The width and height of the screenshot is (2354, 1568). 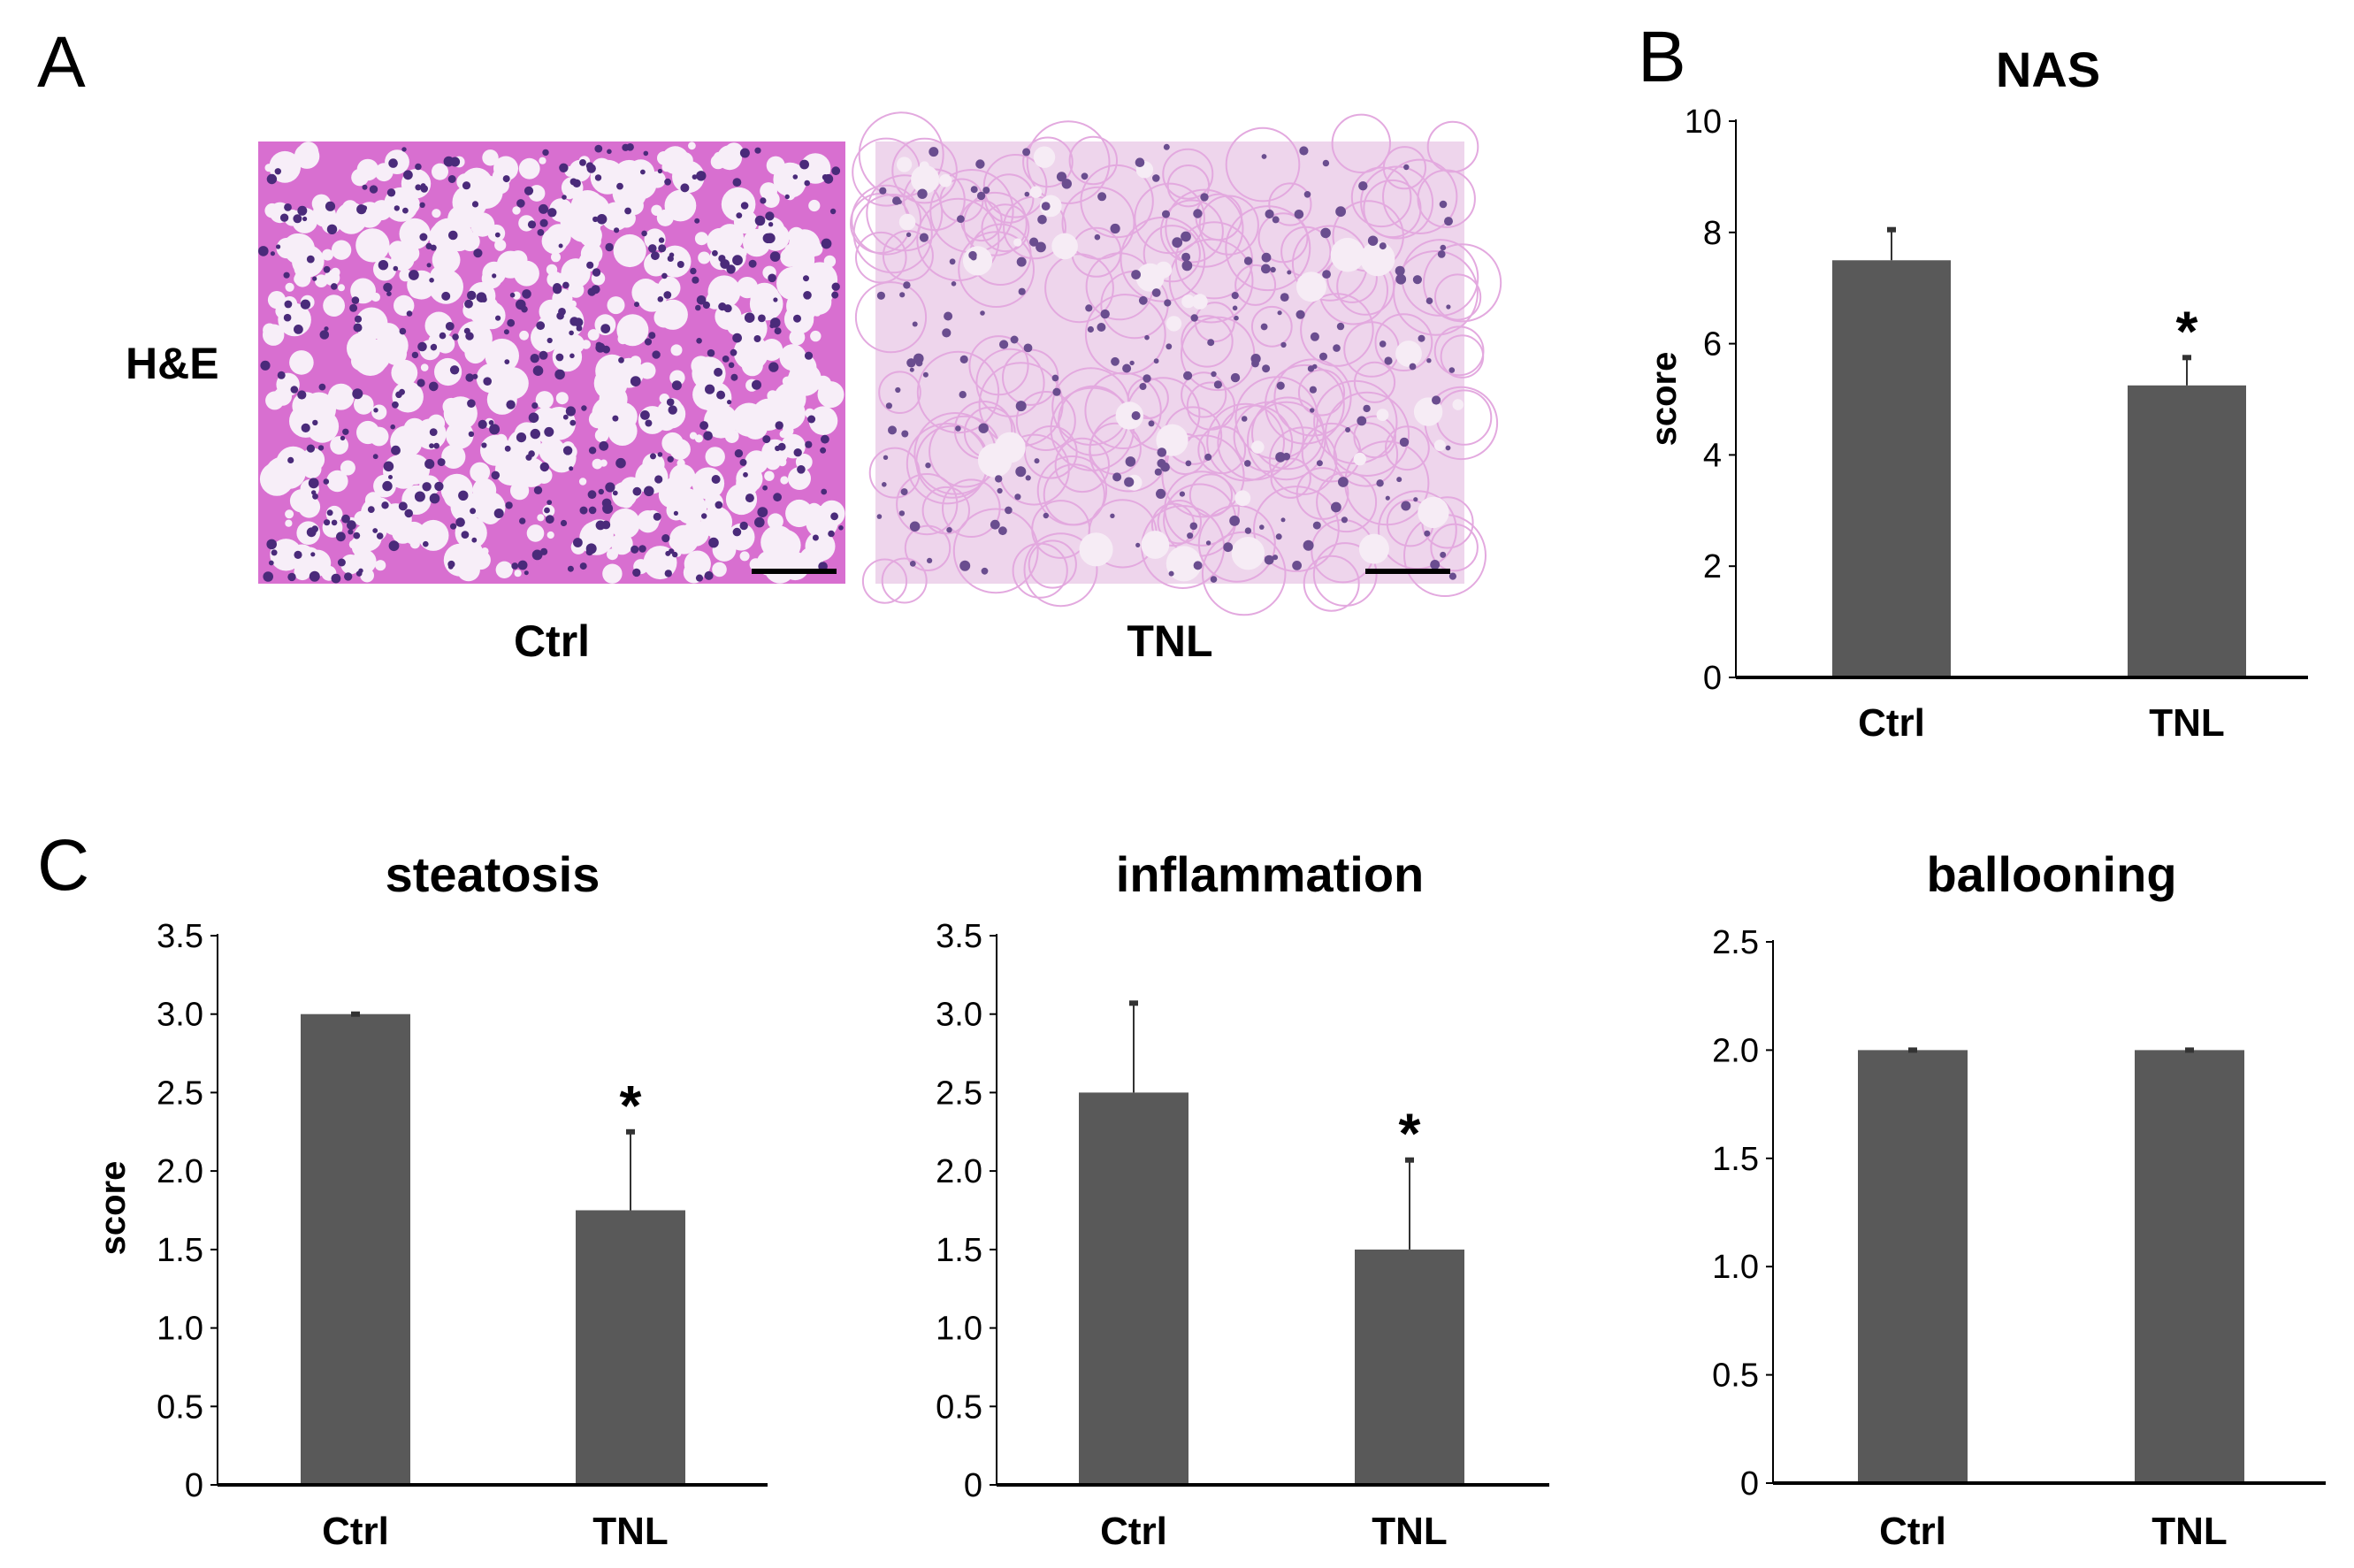 I want to click on inflammation-error-cap-tnl, so click(x=1409, y=1160).